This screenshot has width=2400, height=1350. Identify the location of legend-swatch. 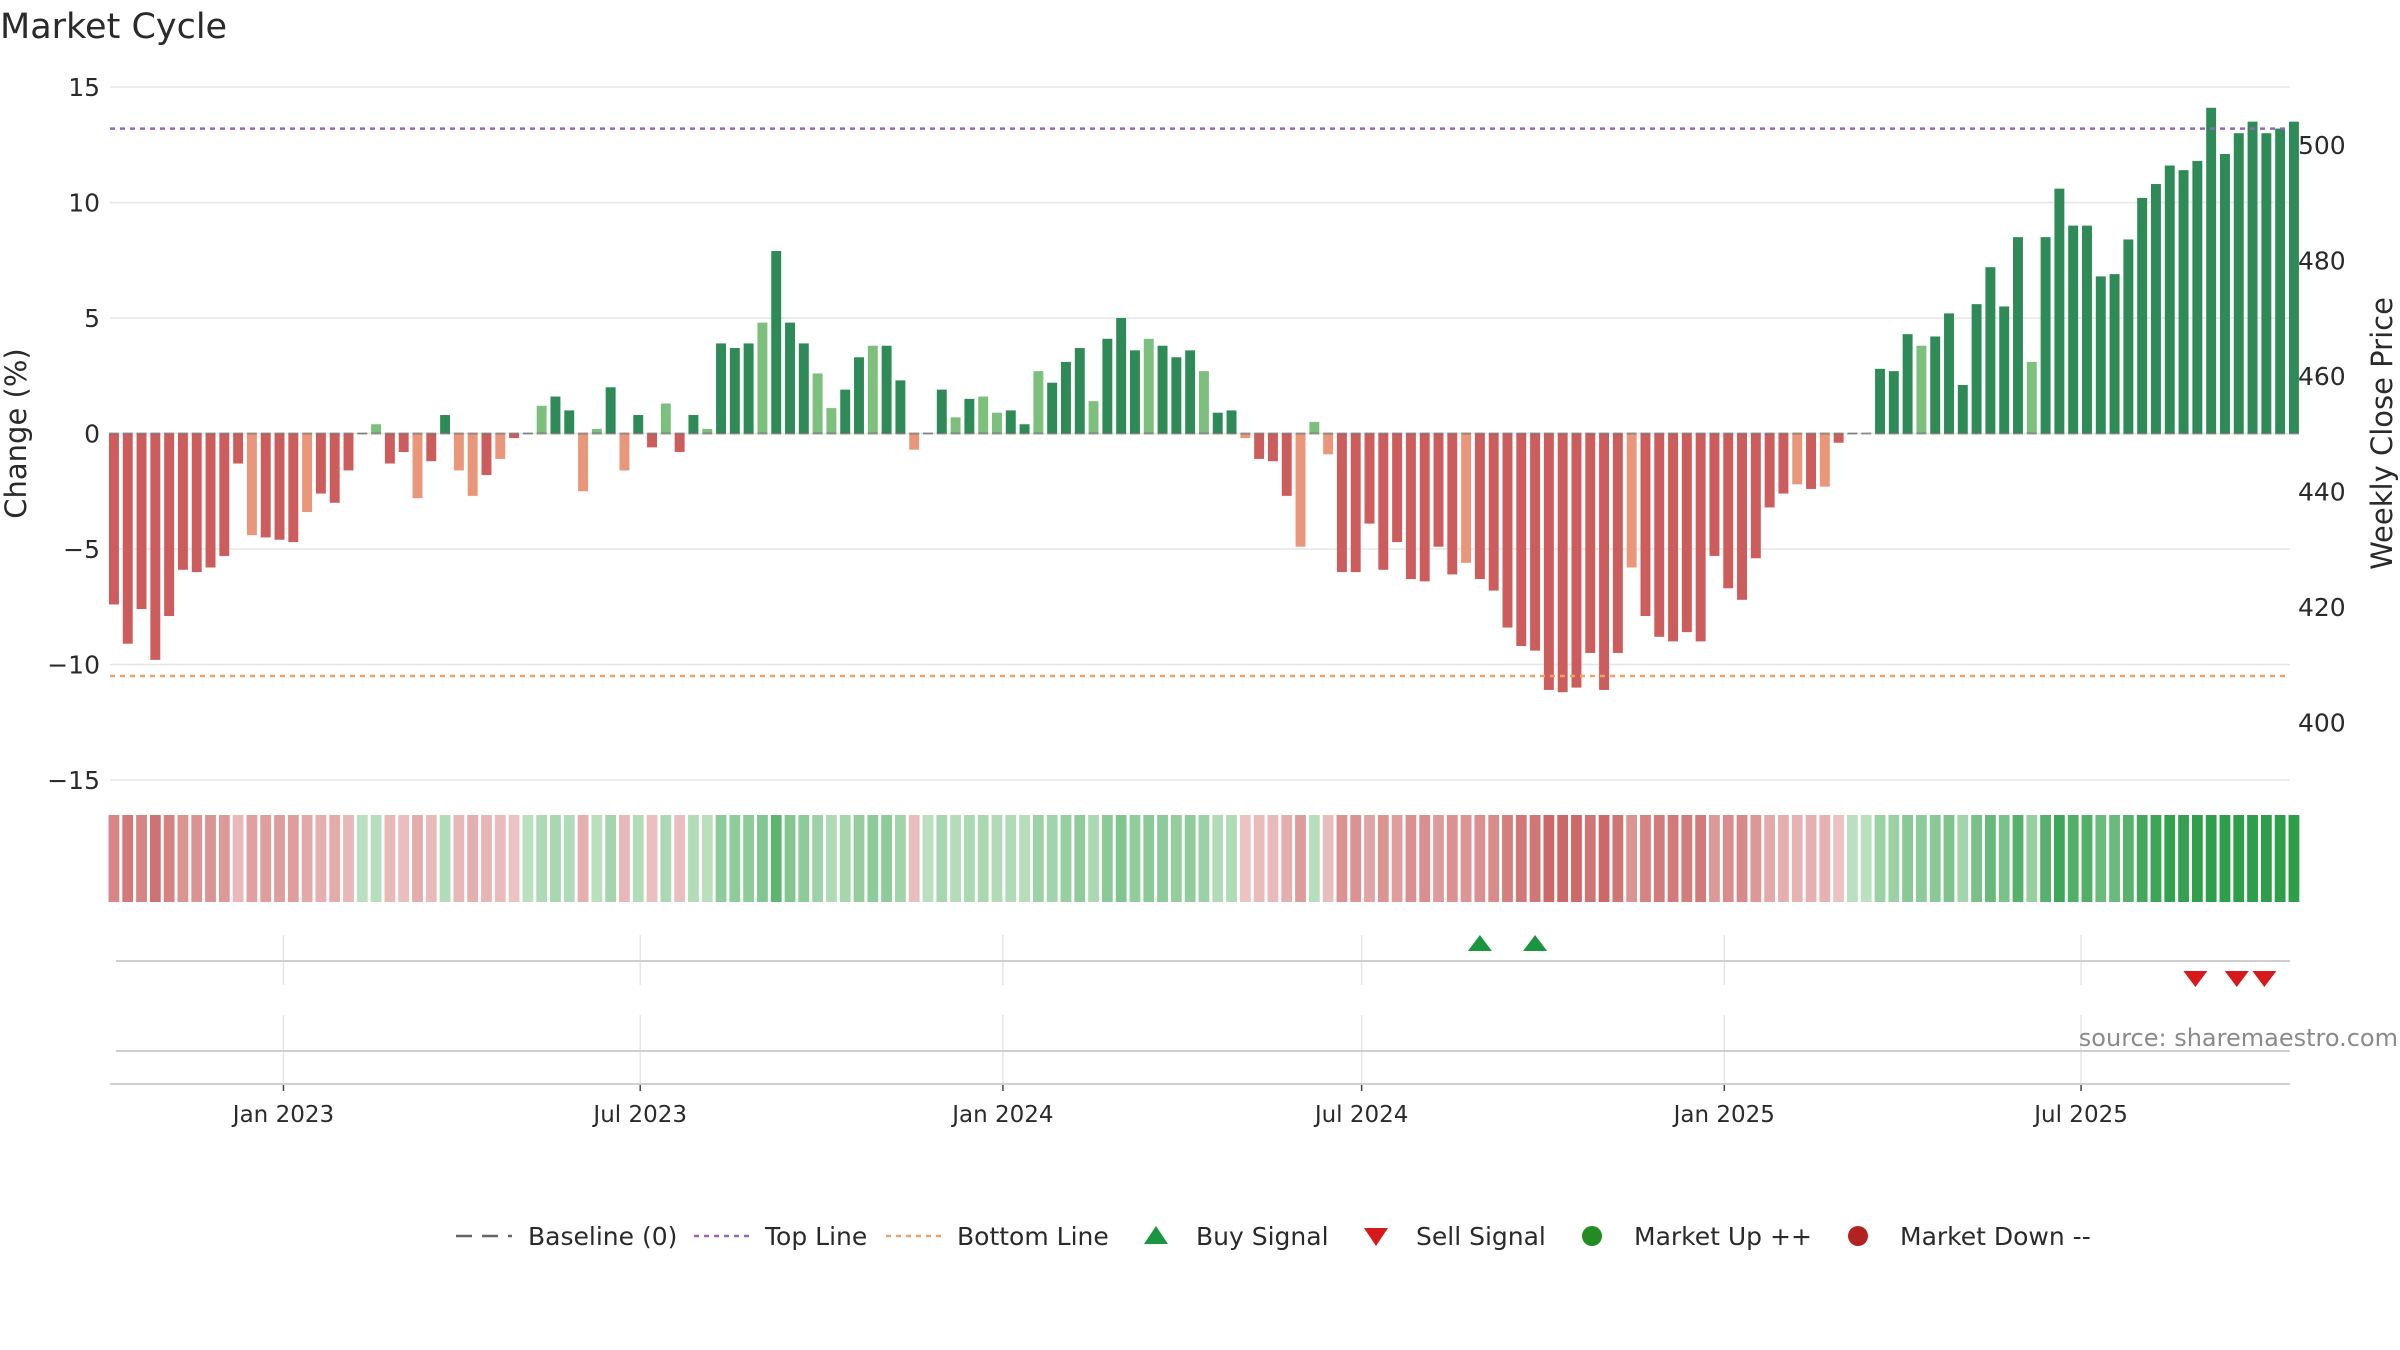
(1156, 1235).